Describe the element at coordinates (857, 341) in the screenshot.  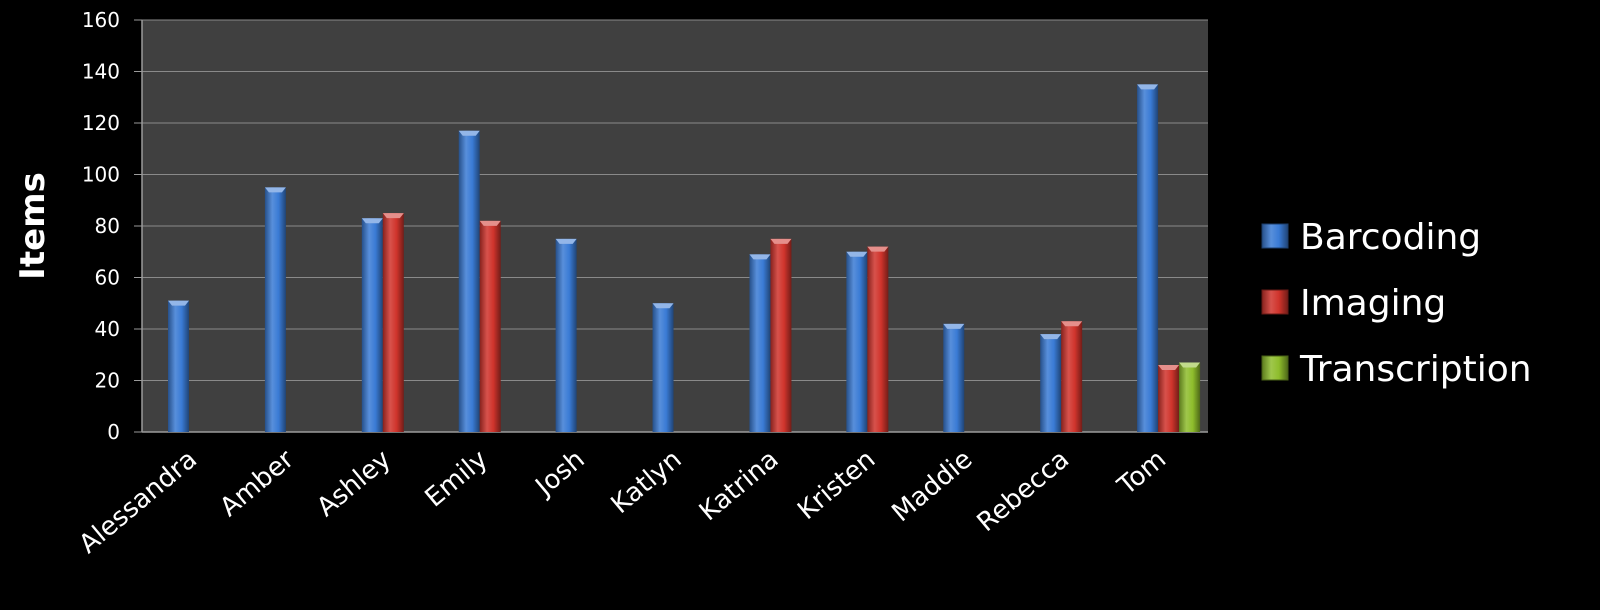
I see `bar-barcoding-kristen` at that location.